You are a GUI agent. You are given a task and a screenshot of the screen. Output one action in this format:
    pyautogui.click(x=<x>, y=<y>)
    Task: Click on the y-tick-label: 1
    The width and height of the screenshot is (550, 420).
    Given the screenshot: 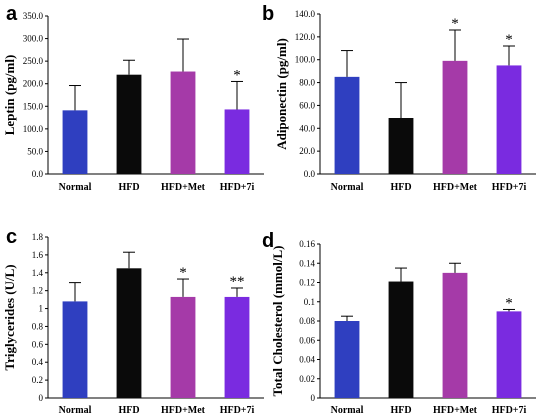 What is the action you would take?
    pyautogui.click(x=41, y=309)
    